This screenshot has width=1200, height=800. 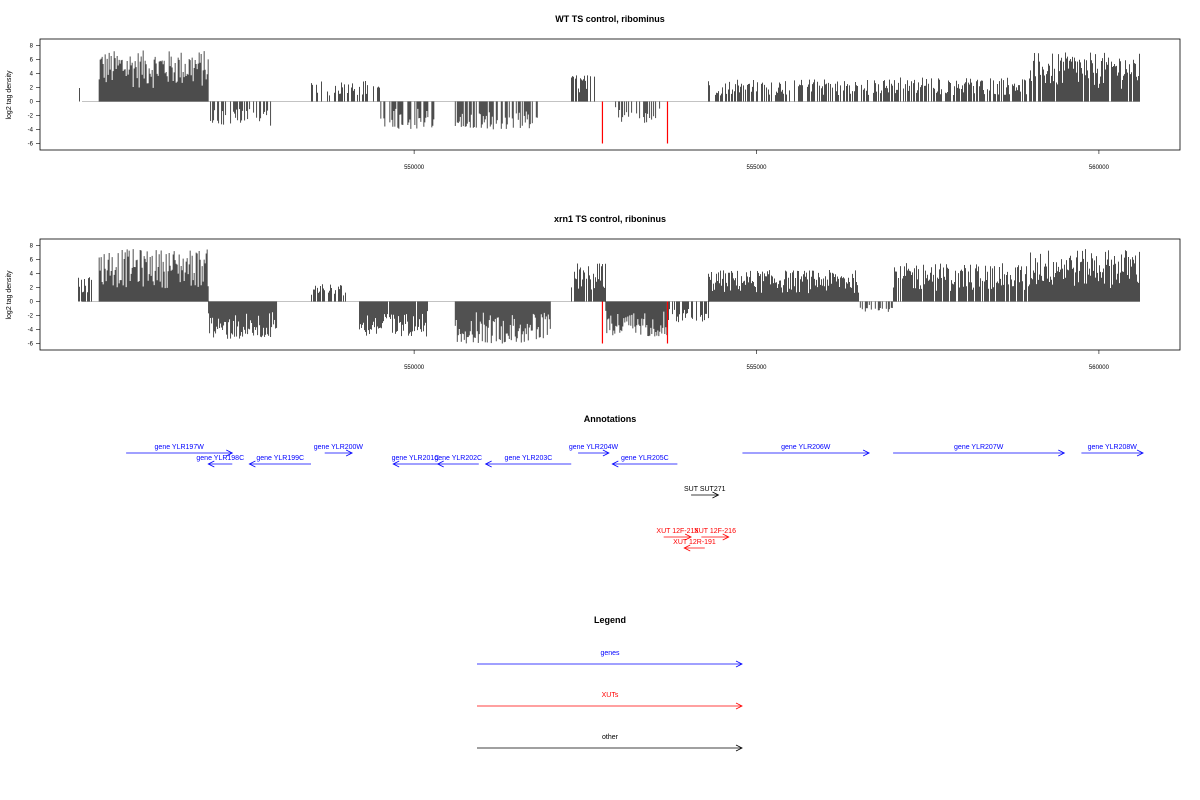 I want to click on feature-label: gene YLR200W, so click(x=339, y=447).